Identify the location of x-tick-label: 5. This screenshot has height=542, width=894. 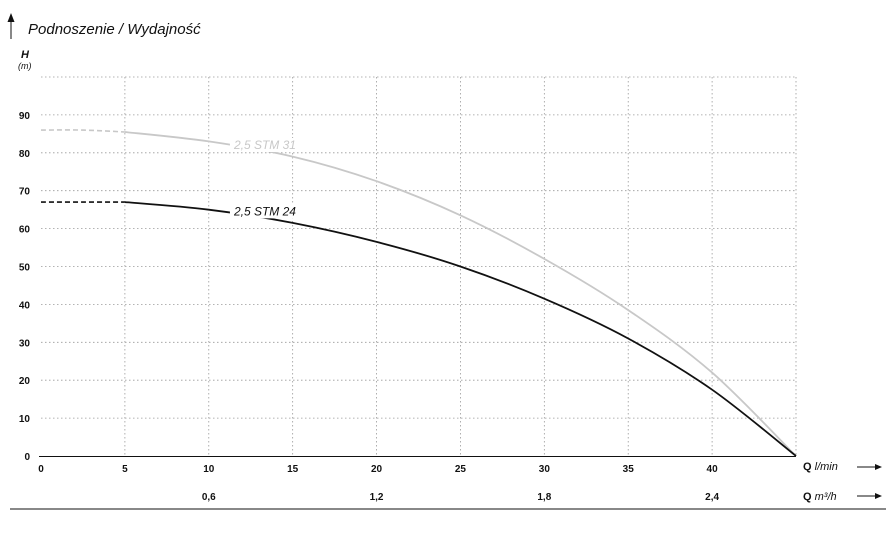
(125, 469).